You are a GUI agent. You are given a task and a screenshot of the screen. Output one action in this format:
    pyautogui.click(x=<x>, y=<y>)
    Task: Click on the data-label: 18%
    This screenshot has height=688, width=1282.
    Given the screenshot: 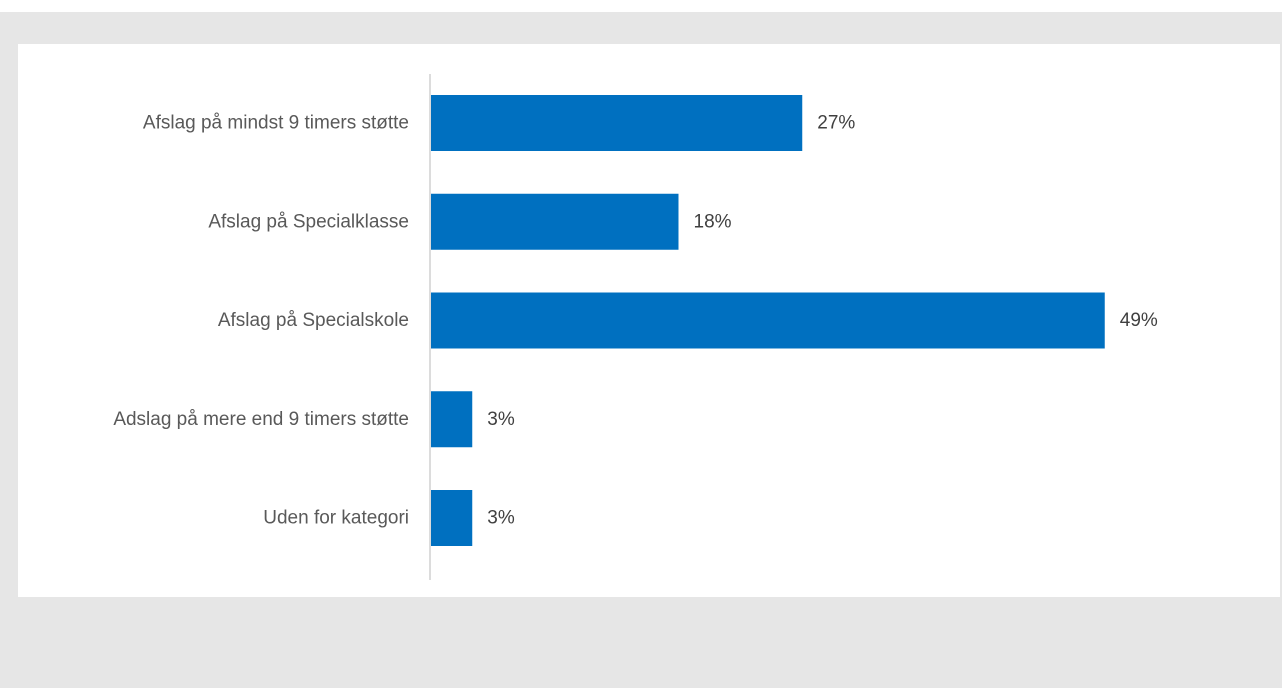 What is the action you would take?
    pyautogui.click(x=713, y=221)
    